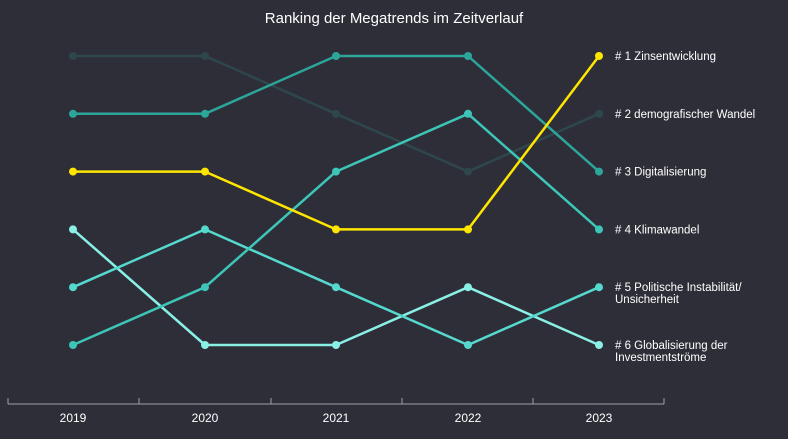 This screenshot has height=439, width=788. What do you see at coordinates (599, 418) in the screenshot?
I see `x-tick-label: 2023` at bounding box center [599, 418].